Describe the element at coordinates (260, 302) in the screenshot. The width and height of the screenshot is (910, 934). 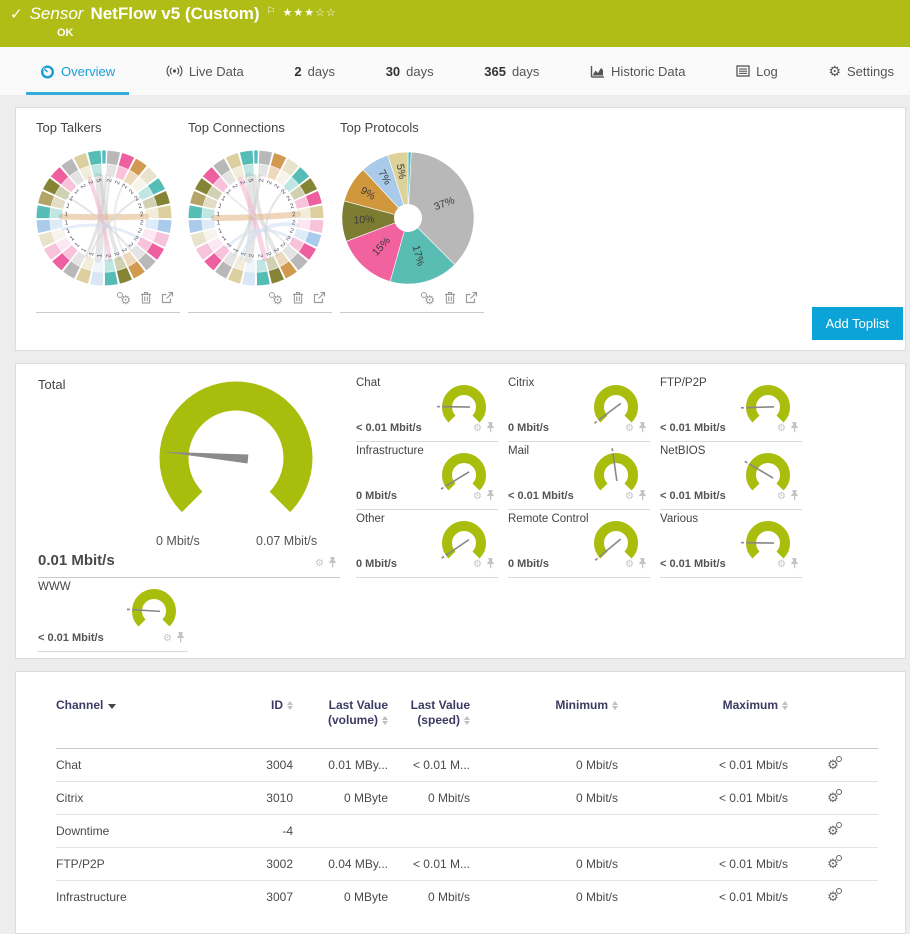
I see `toplist-actions: ⚙` at that location.